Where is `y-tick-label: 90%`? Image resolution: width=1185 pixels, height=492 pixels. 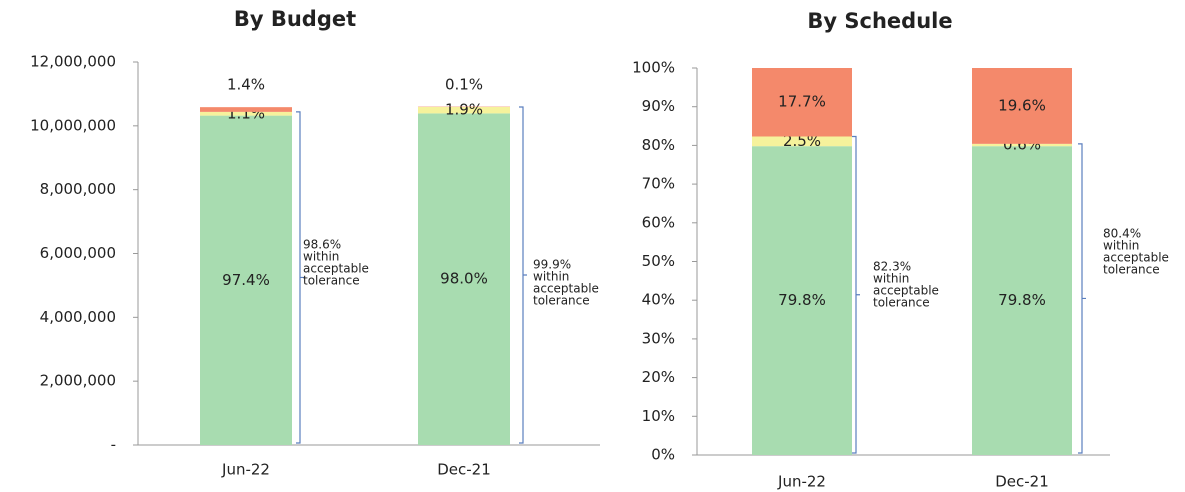
y-tick-label: 90% is located at coordinates (658, 106).